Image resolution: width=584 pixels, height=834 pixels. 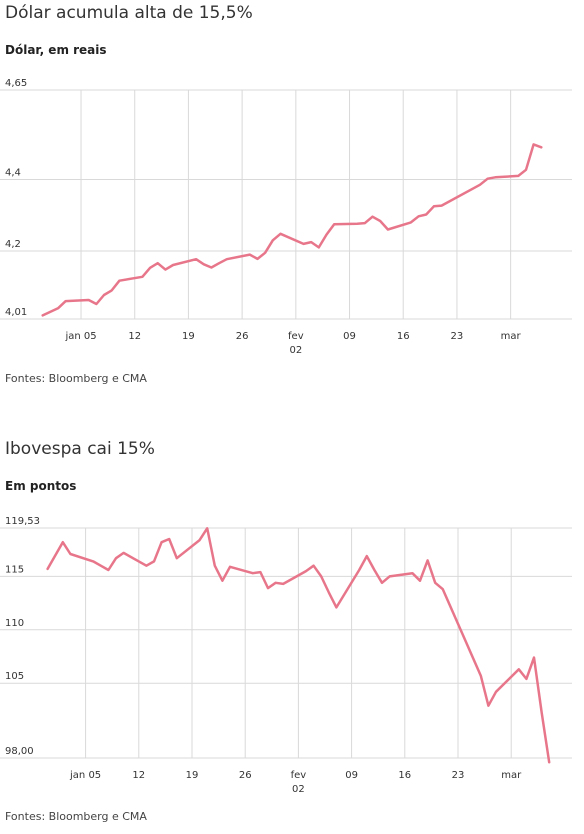 I want to click on y-tick-label: 110, so click(x=14, y=623).